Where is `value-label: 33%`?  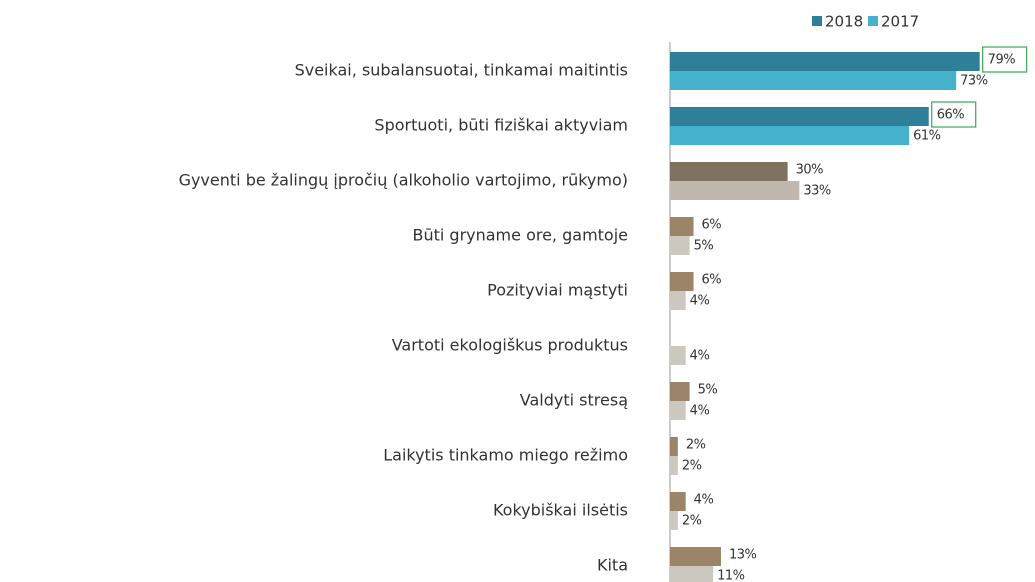
value-label: 33% is located at coordinates (817, 191).